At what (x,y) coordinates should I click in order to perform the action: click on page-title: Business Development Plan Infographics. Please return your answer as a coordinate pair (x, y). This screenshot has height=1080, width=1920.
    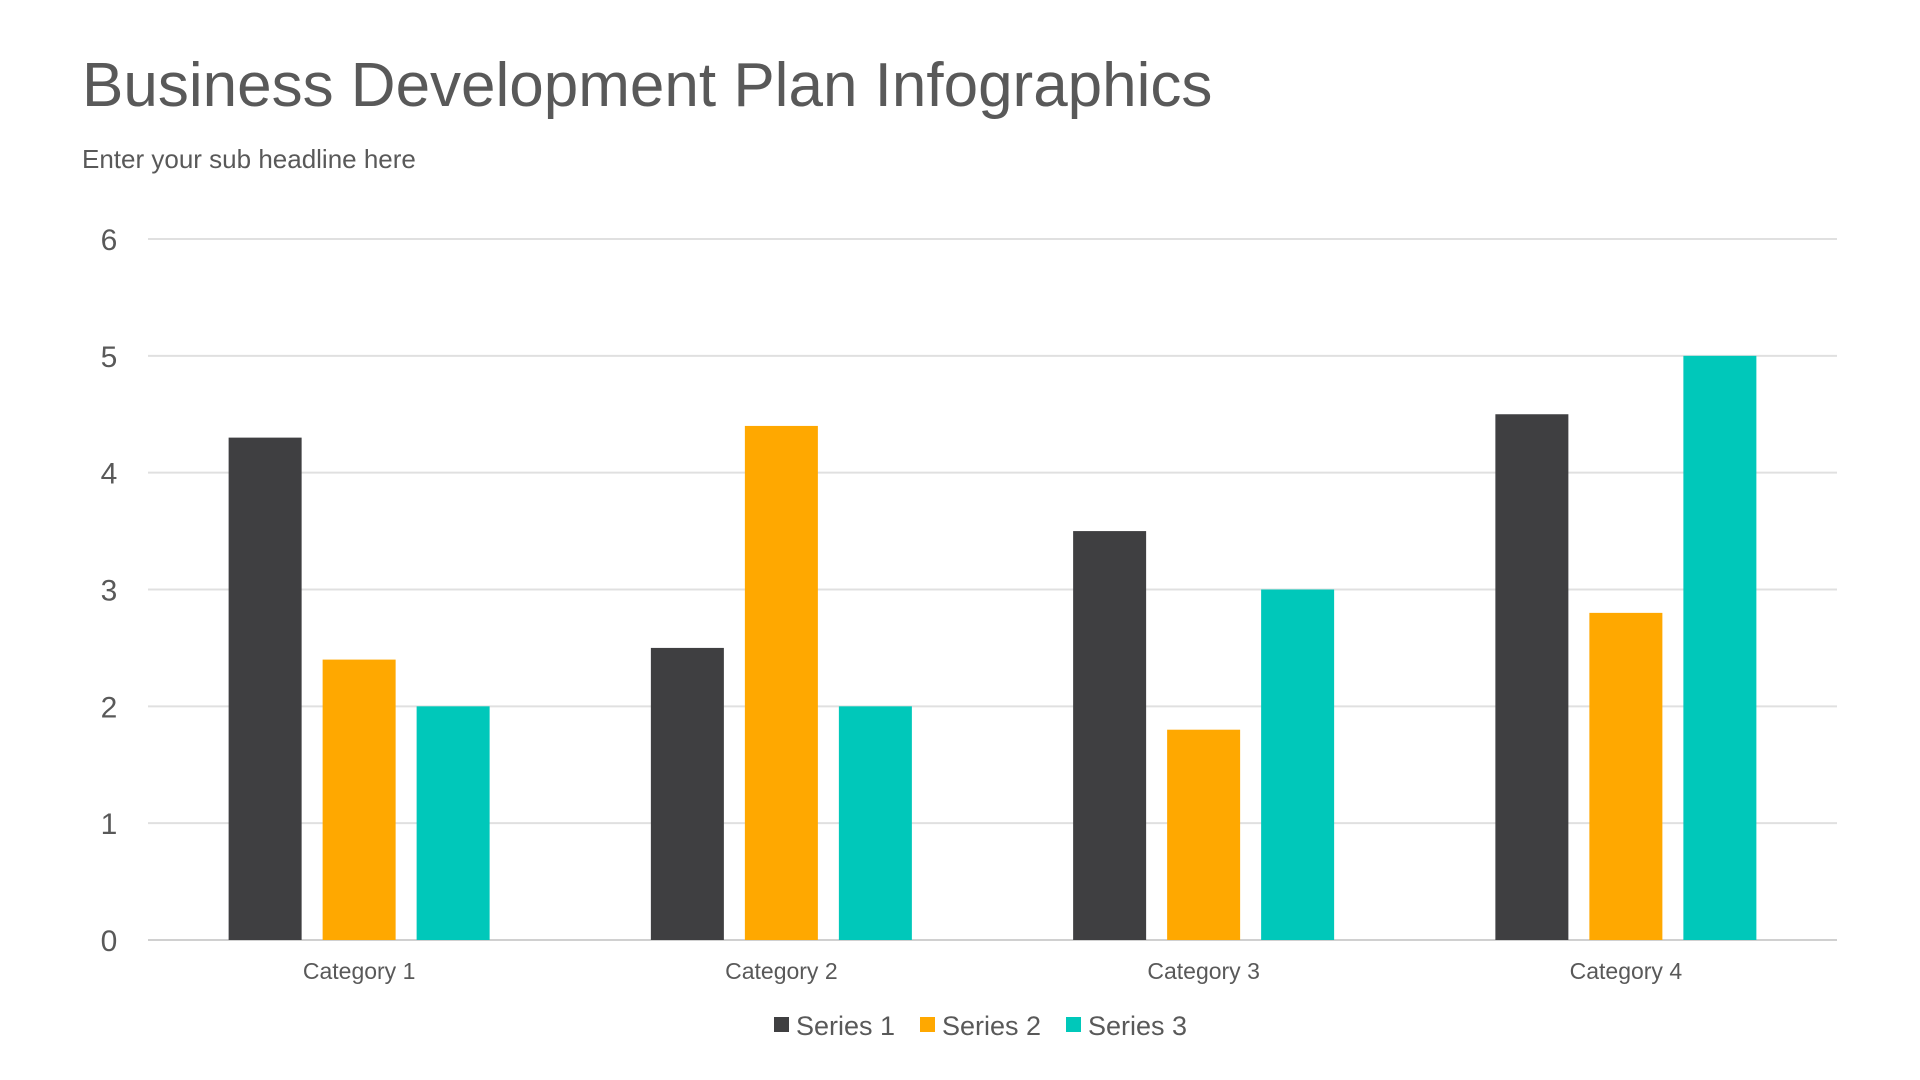
    Looking at the image, I should click on (647, 85).